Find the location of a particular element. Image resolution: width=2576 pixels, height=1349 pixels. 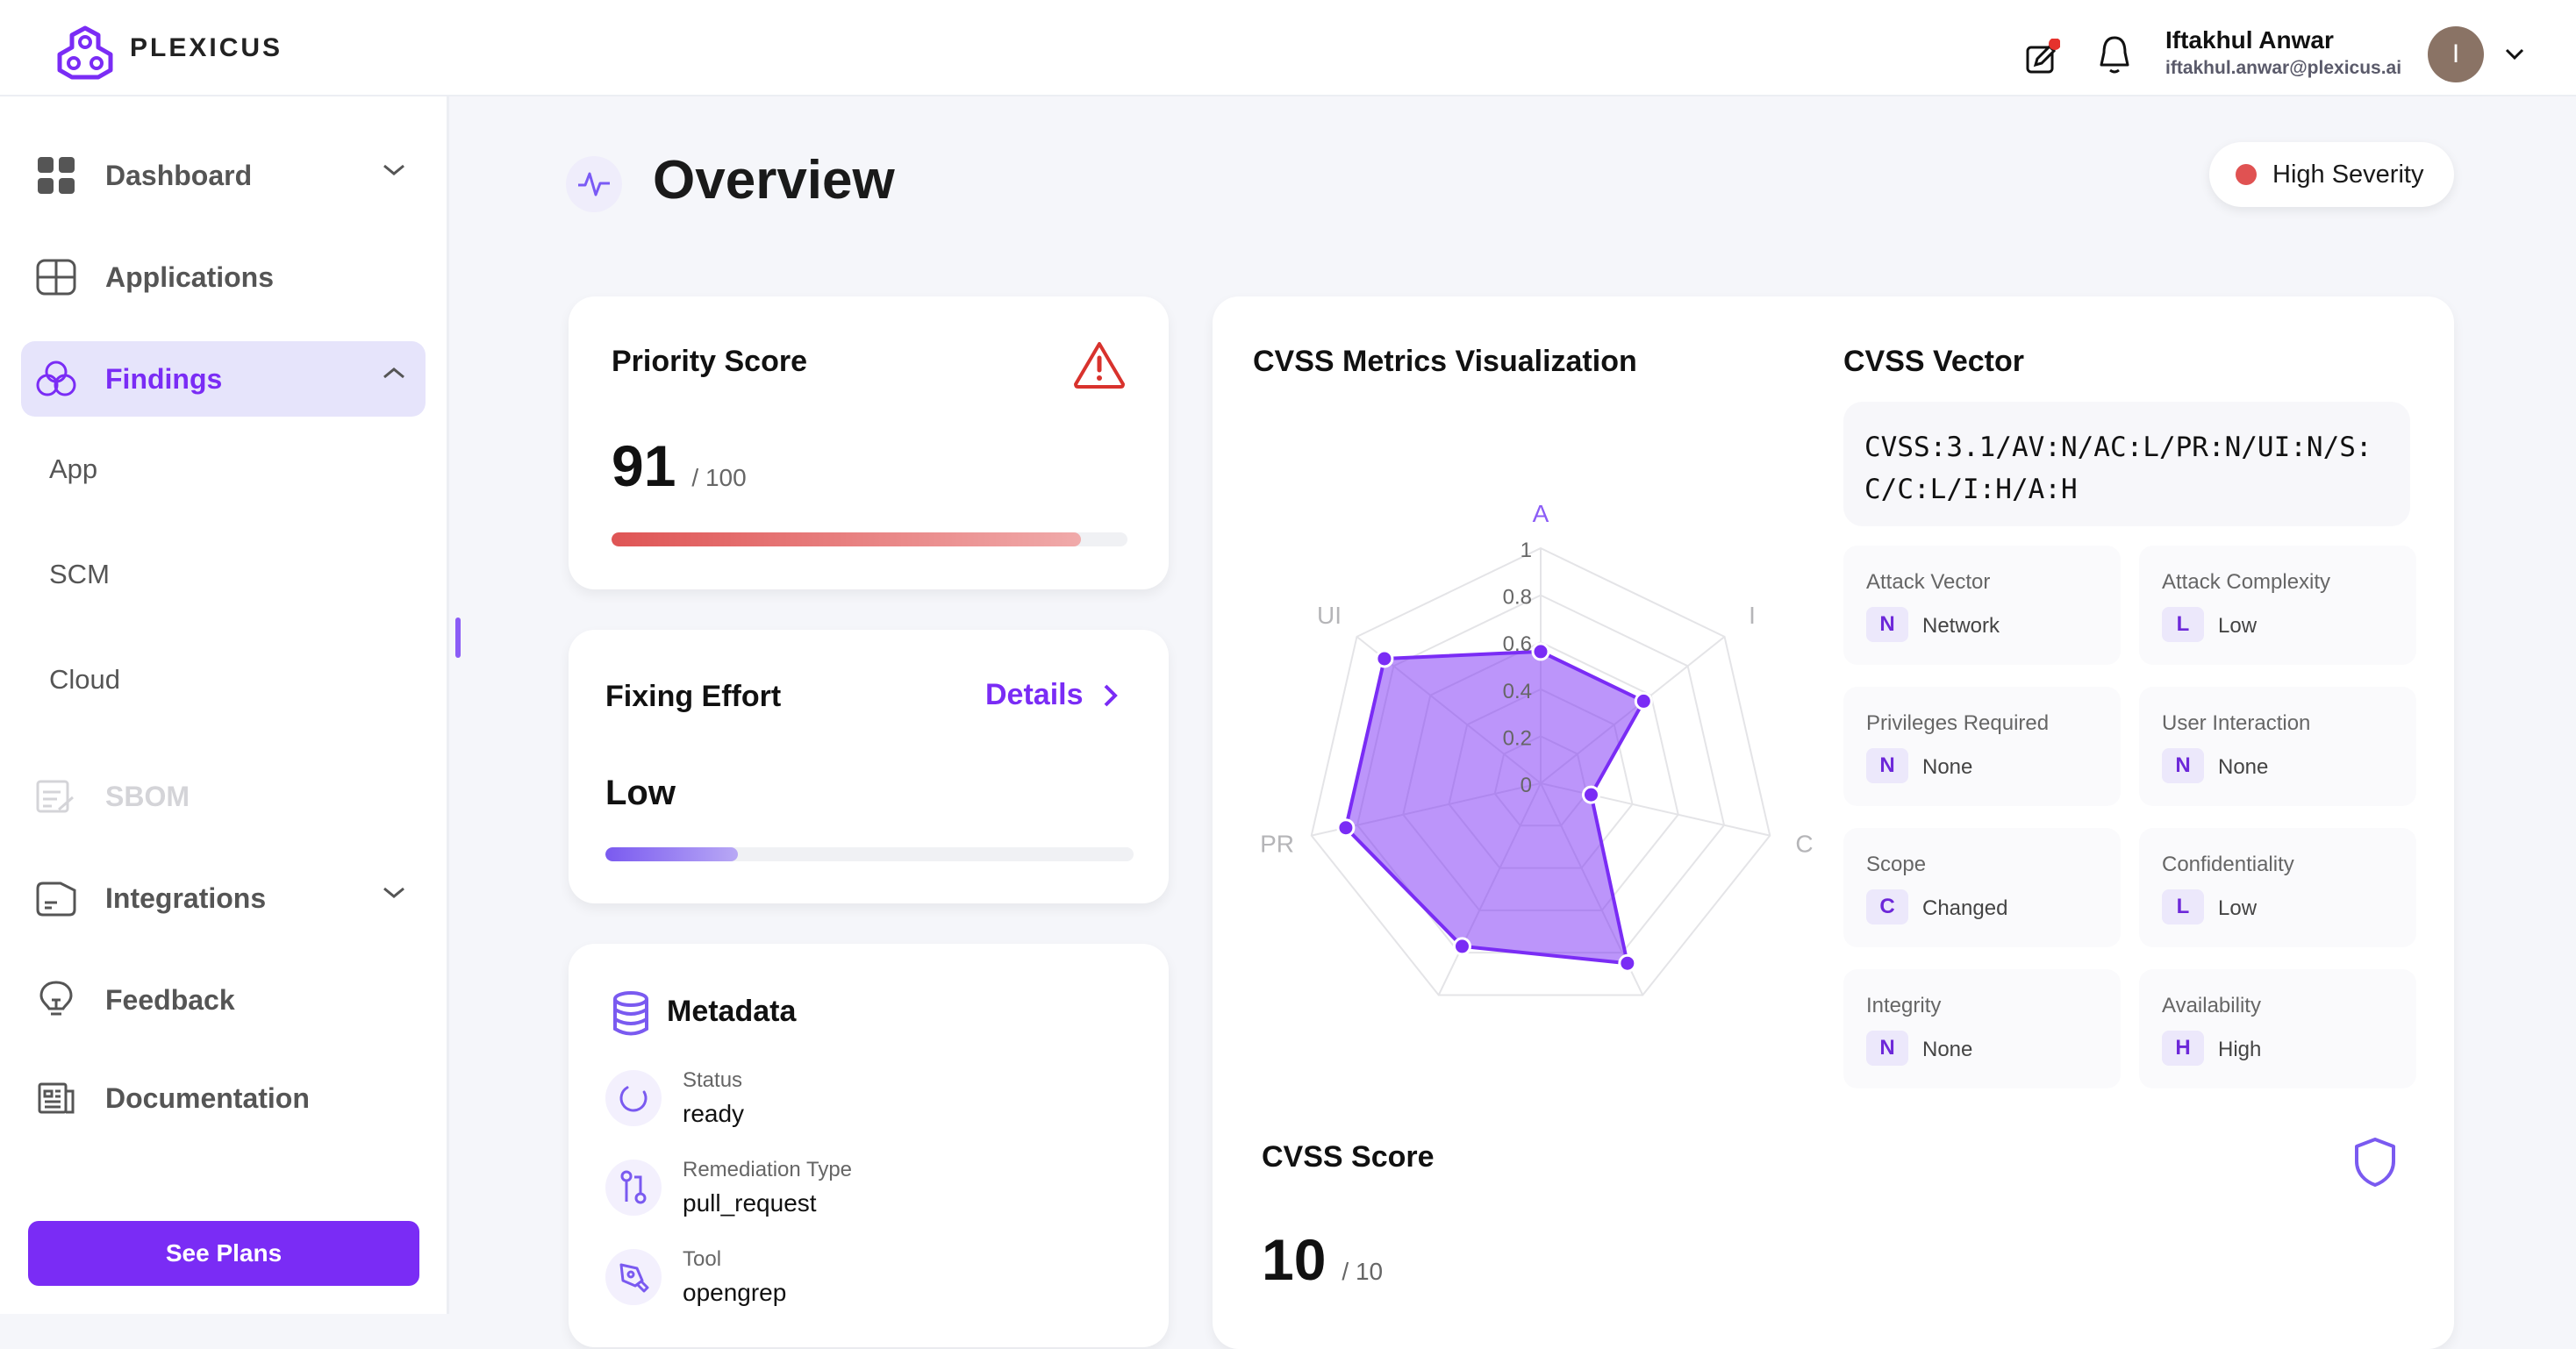

sidebar-item-documentation: Documentation is located at coordinates (223, 1098).